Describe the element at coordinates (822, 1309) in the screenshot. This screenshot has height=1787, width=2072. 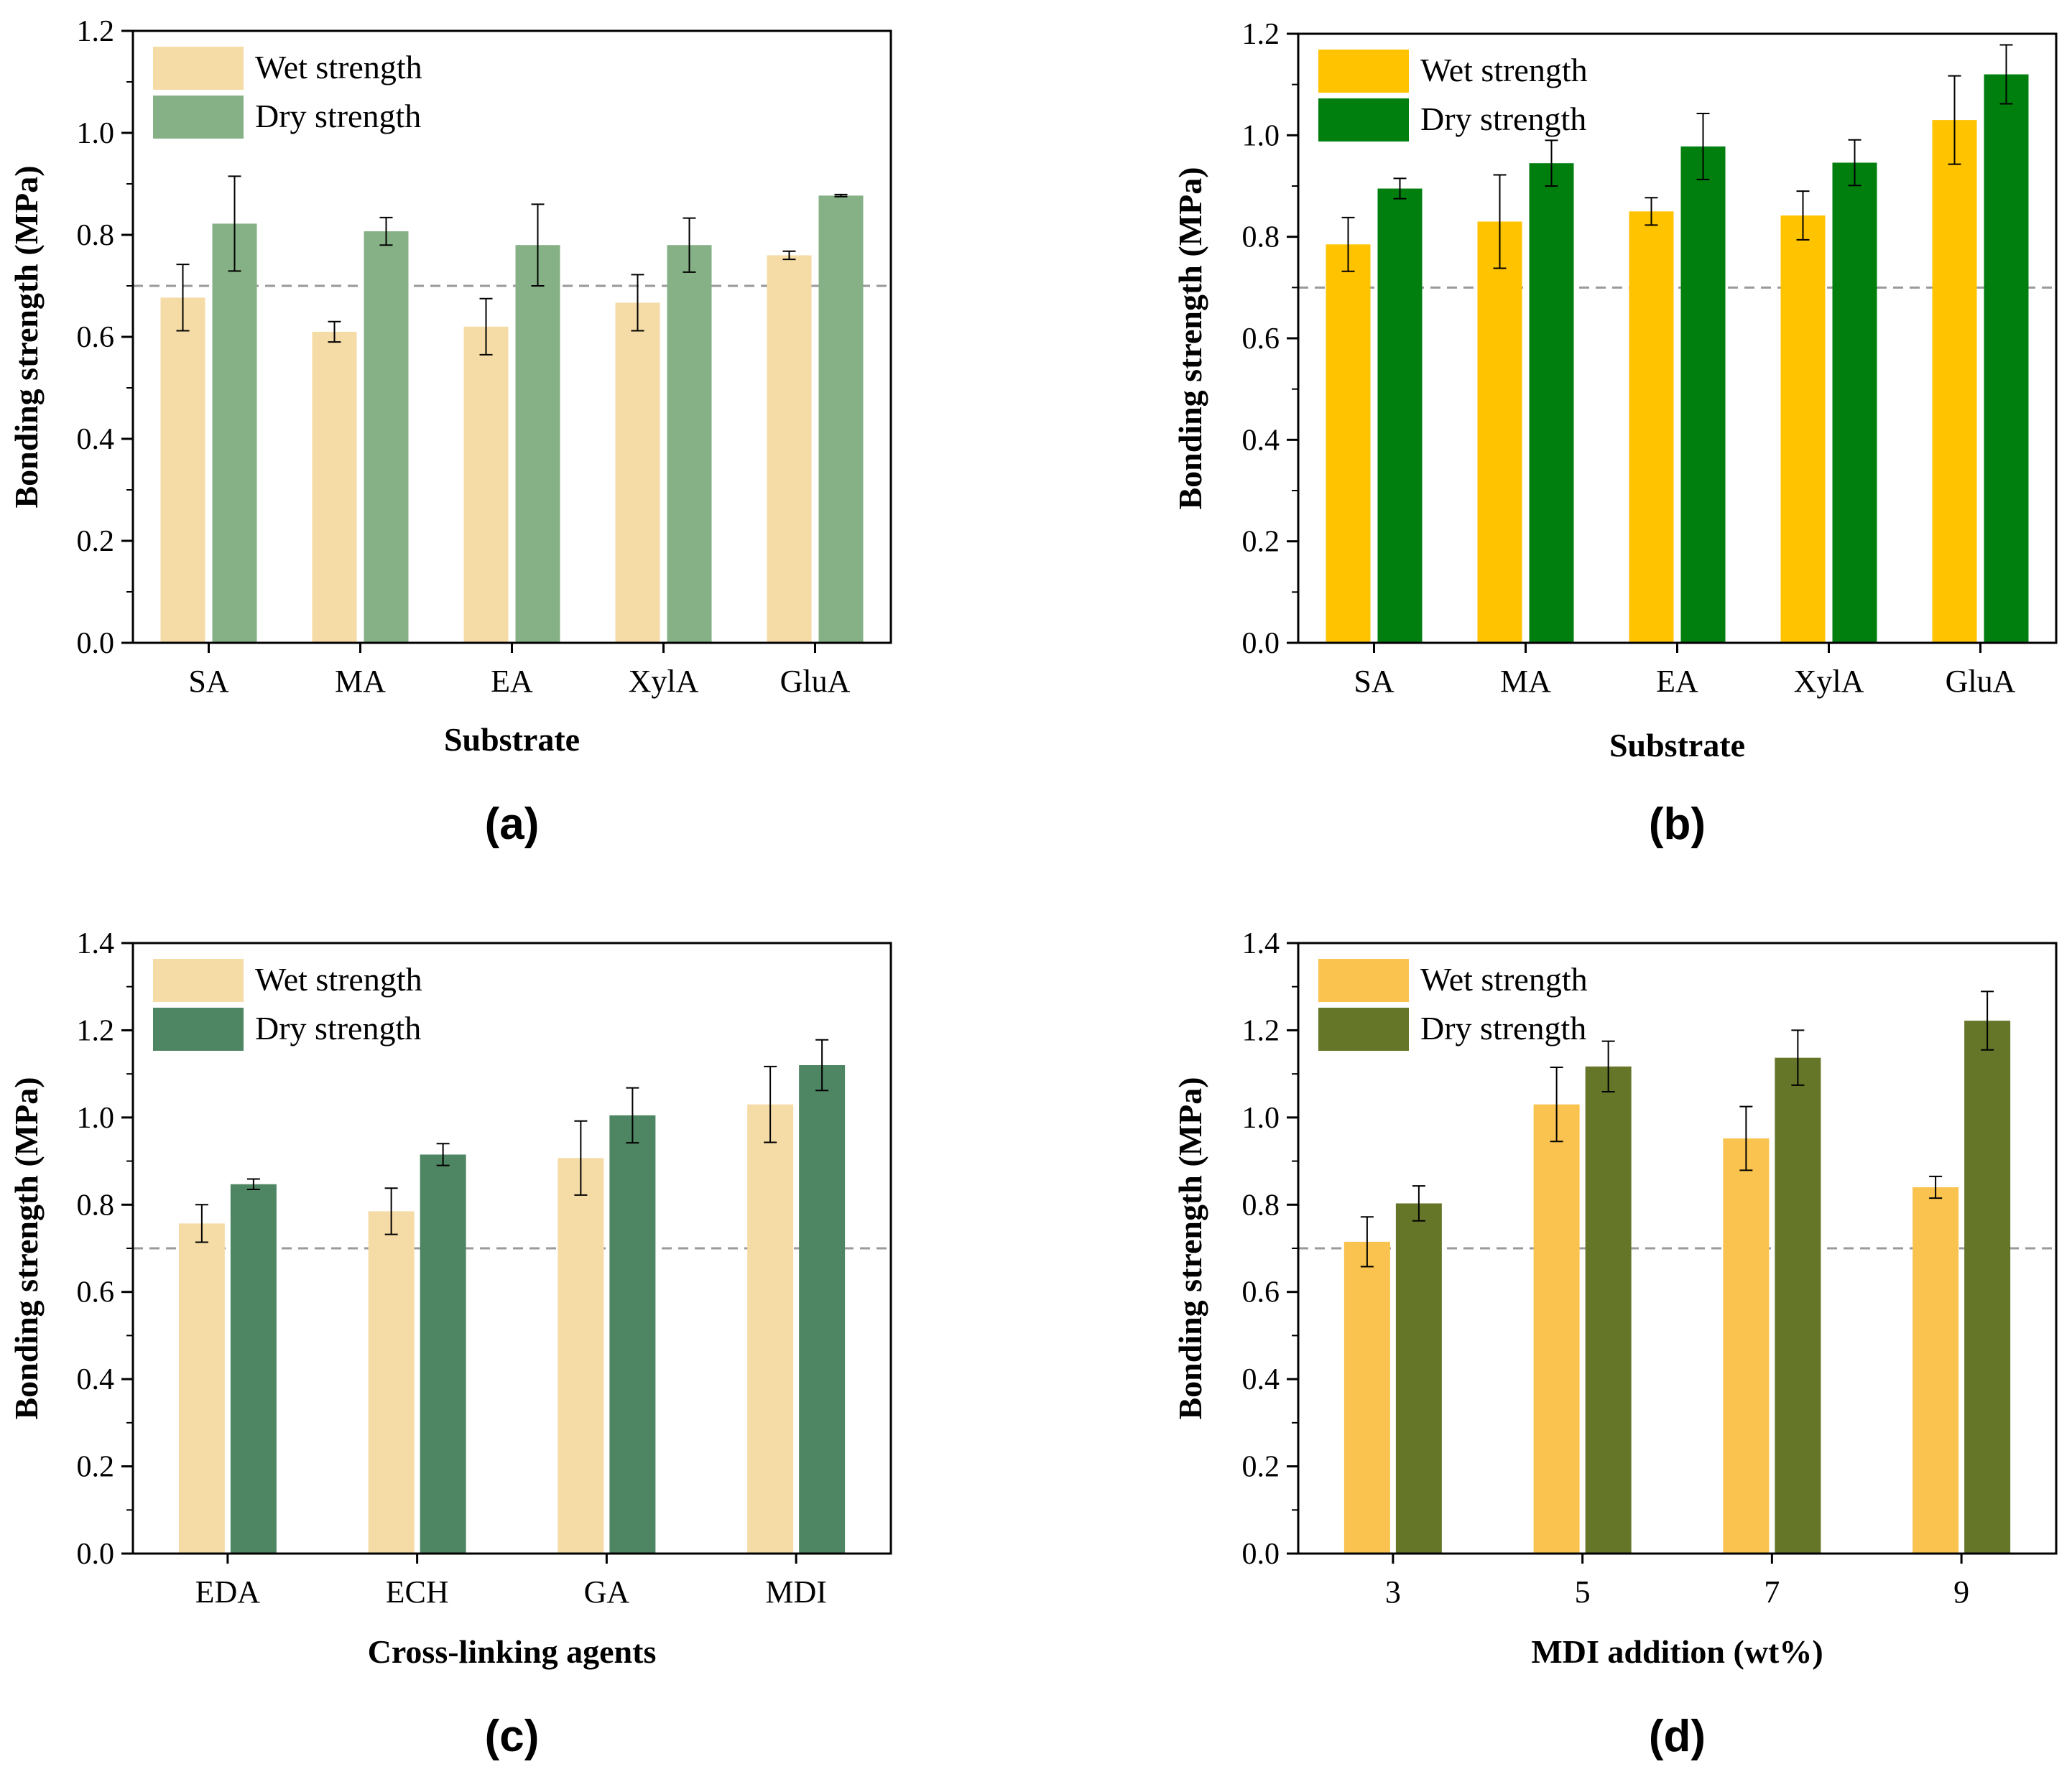
I see `bar-c-dry-strength-mdi` at that location.